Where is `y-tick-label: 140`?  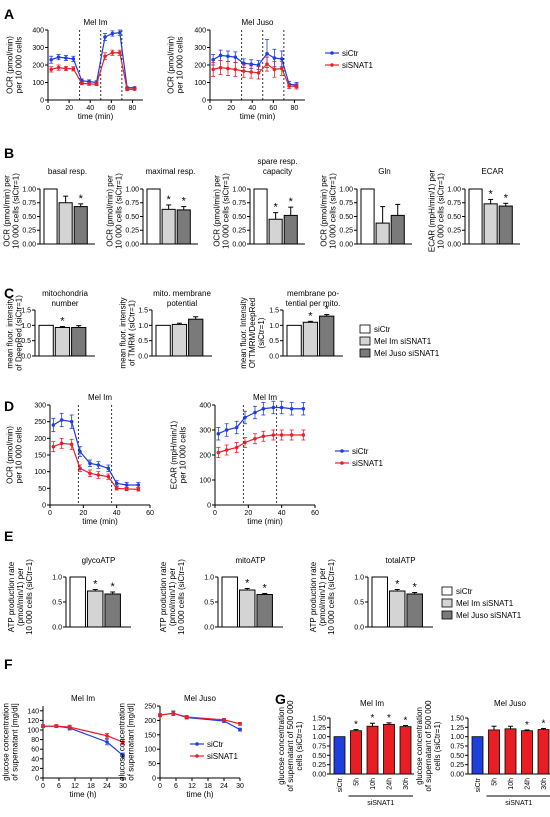
y-tick-label: 140 is located at coordinates (33, 711).